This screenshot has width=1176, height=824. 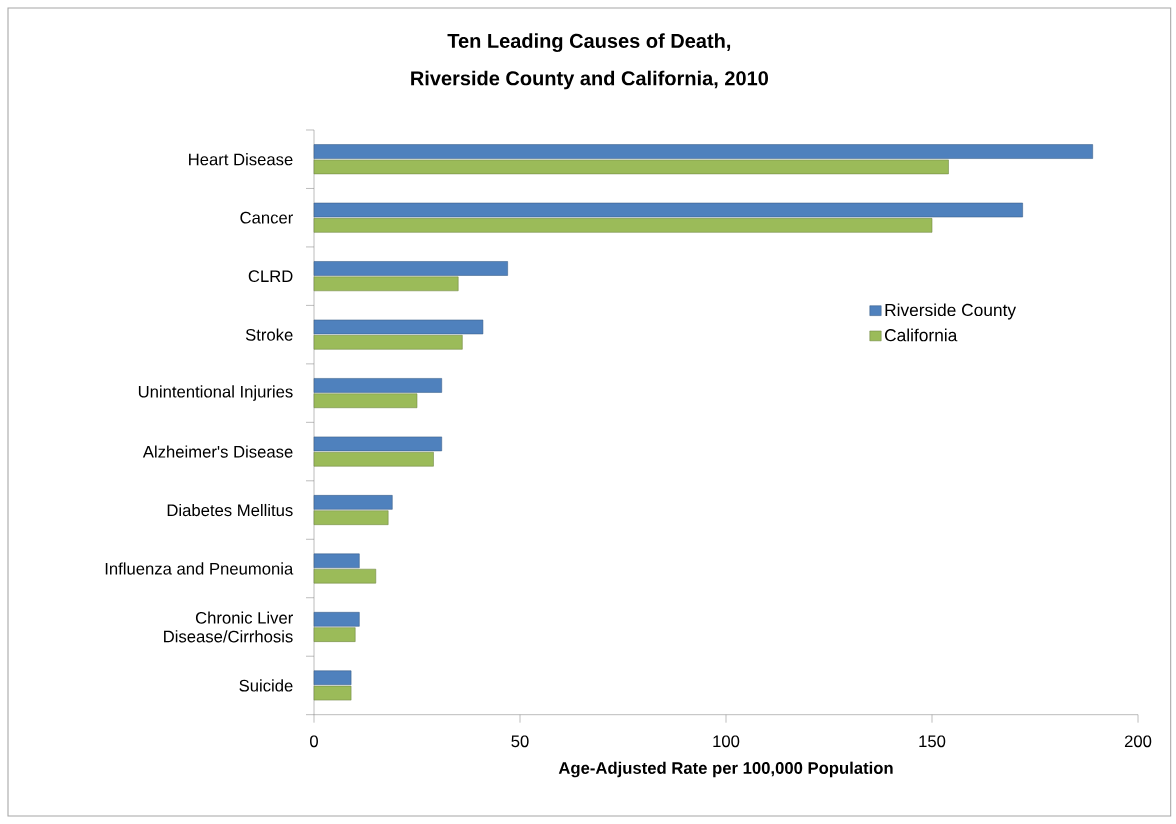 I want to click on x-axis-title: Age-Adjusted Rate per 100,000 Population, so click(x=725, y=769).